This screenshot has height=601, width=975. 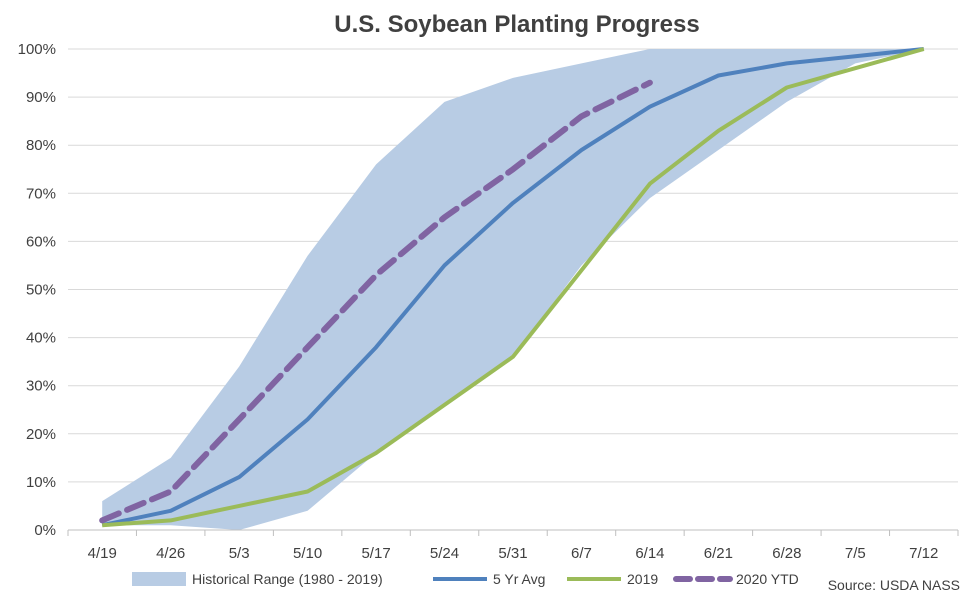 What do you see at coordinates (239, 553) in the screenshot?
I see `x-tick-label: 5/3` at bounding box center [239, 553].